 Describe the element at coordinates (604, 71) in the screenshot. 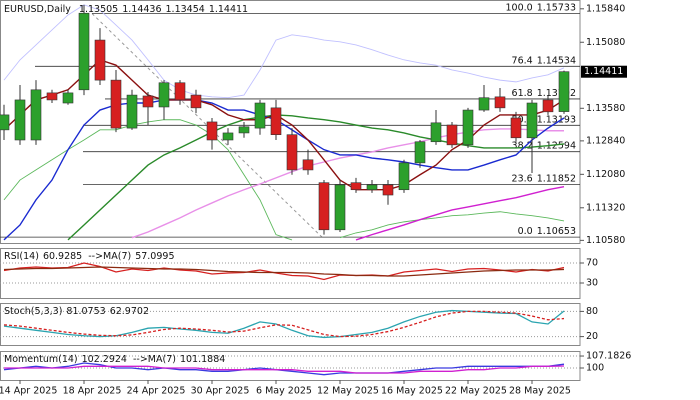

I see `price-box` at that location.